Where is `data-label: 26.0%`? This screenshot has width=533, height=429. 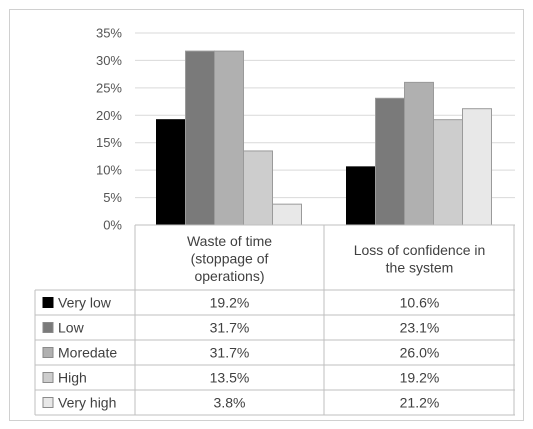
data-label: 26.0% is located at coordinates (420, 353).